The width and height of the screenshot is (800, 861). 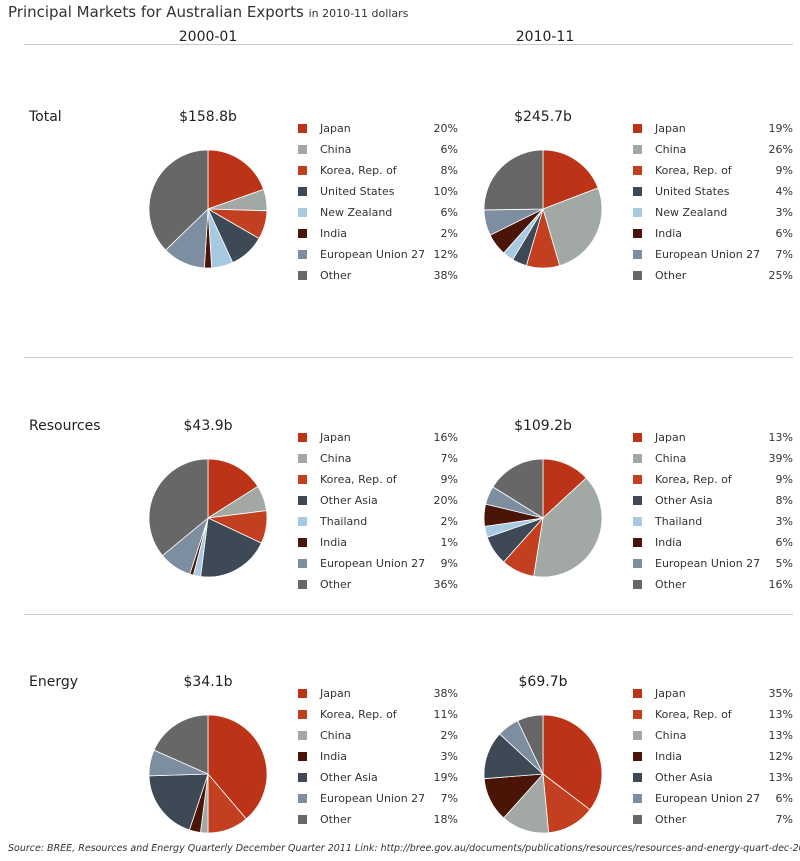 I want to click on legend-item-china: China 13%, so click(x=713, y=739).